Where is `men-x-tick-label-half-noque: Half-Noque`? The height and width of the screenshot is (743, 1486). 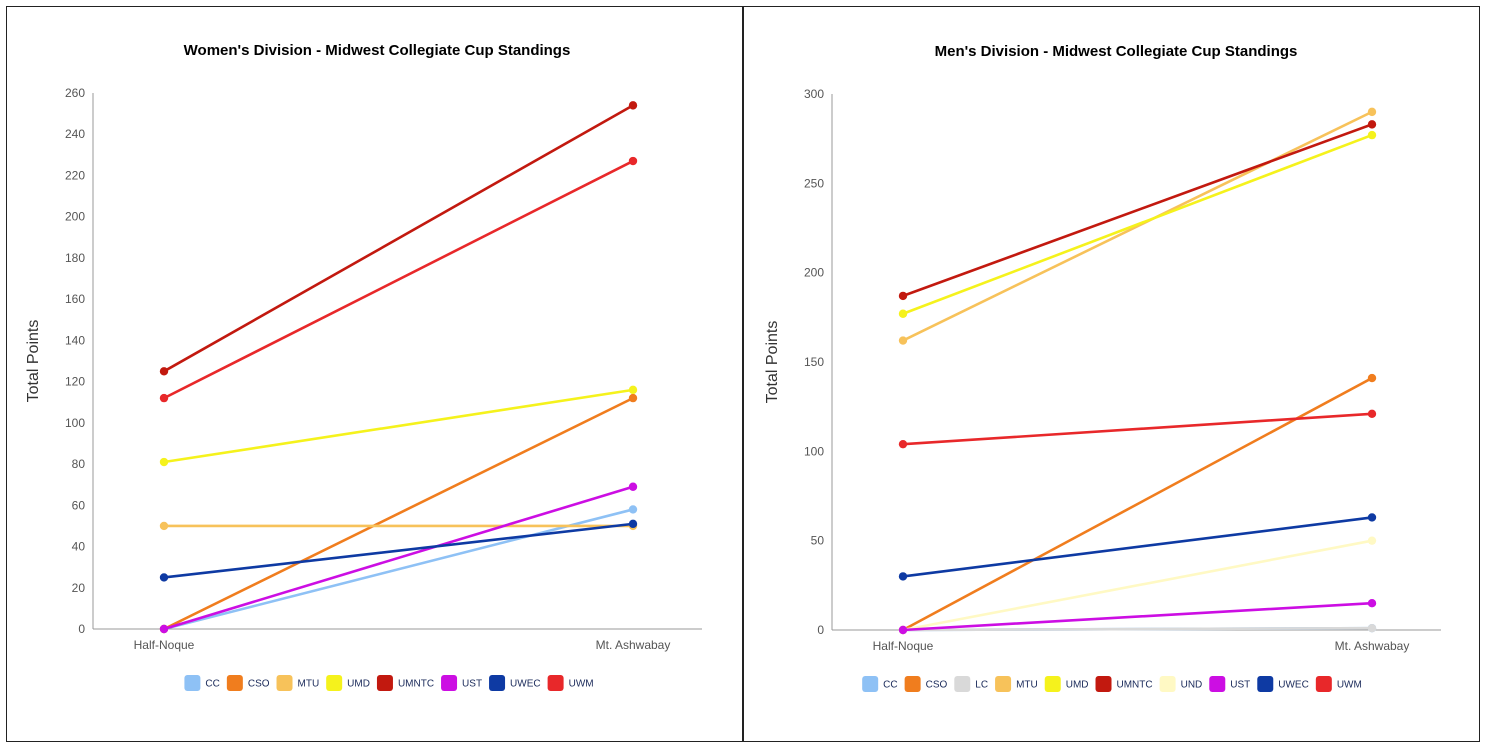 men-x-tick-label-half-noque: Half-Noque is located at coordinates (903, 646).